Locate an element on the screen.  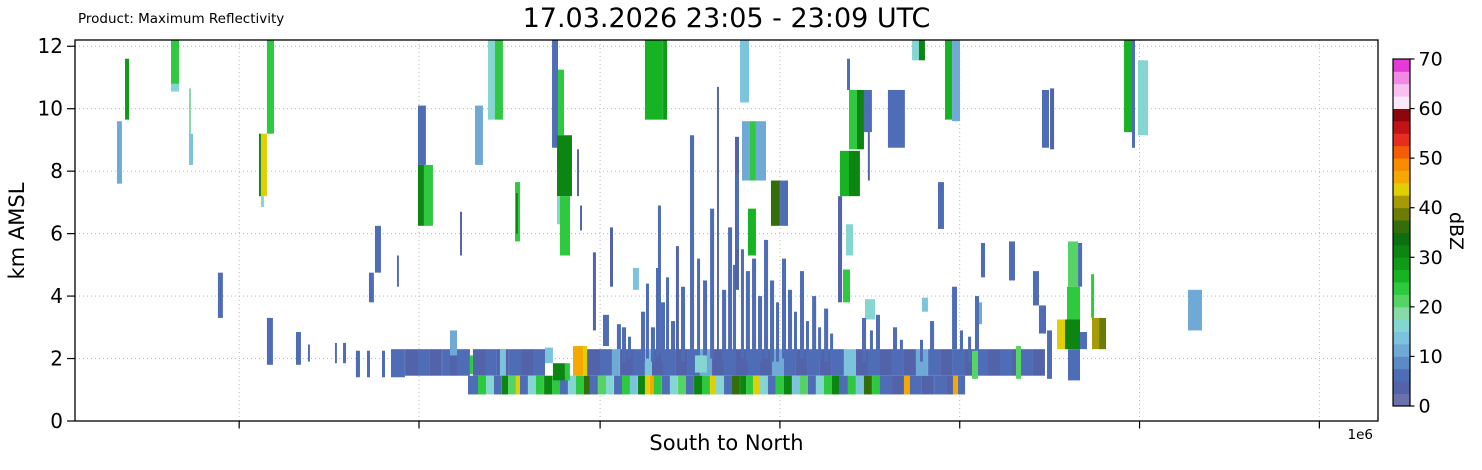
chart-title: 17.03.2026 23:05 - 23:09 UTC is located at coordinates (726, 18).